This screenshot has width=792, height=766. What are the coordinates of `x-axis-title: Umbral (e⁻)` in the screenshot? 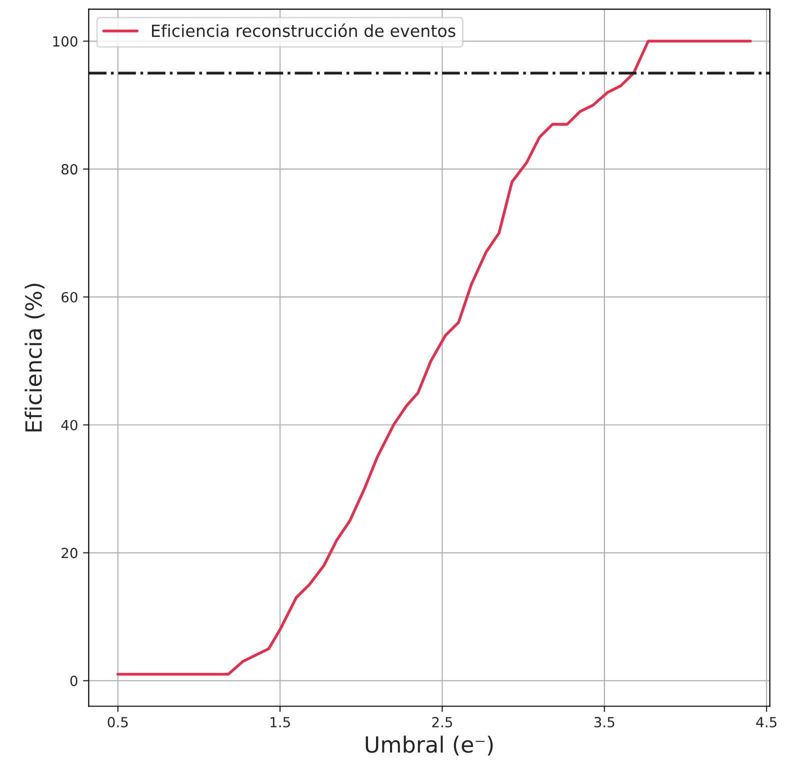 It's located at (429, 746).